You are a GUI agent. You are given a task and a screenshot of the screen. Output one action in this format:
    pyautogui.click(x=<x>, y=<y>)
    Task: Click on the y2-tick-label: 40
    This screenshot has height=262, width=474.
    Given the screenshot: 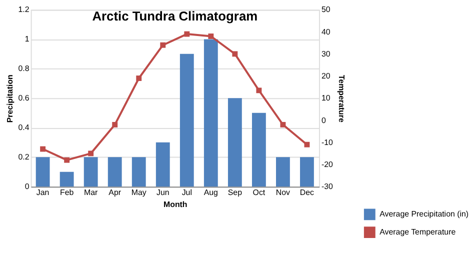 What is the action you would take?
    pyautogui.click(x=326, y=31)
    